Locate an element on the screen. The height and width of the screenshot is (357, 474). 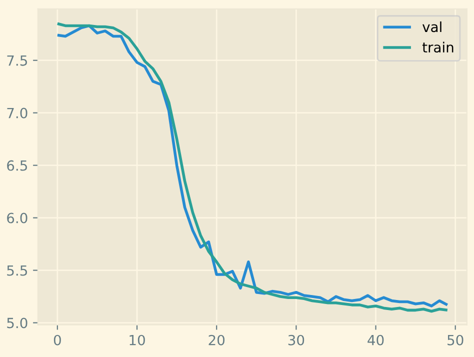
legend-label: val is located at coordinates (432, 26).